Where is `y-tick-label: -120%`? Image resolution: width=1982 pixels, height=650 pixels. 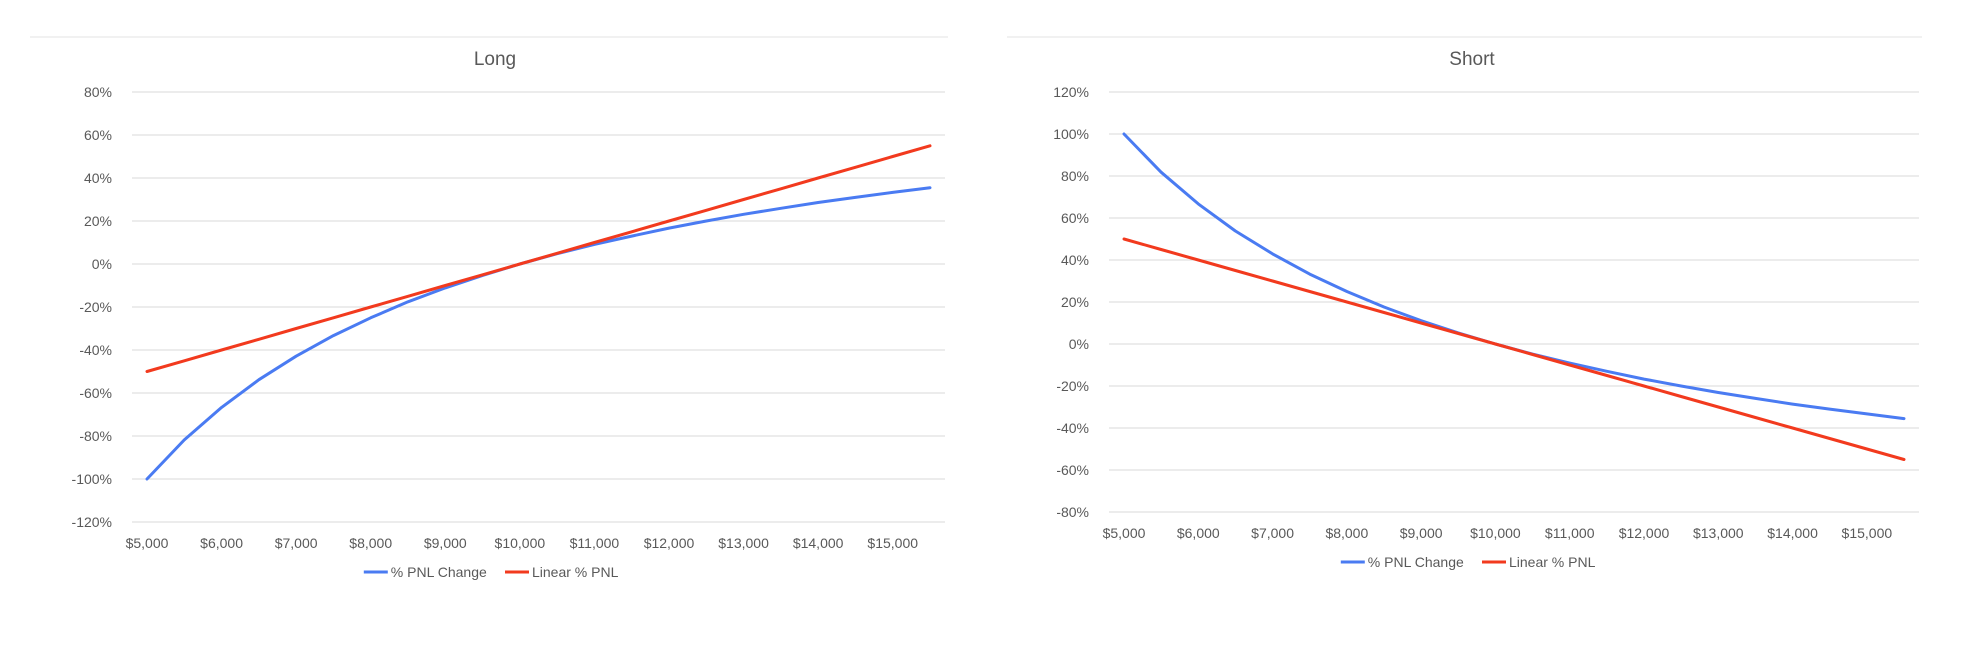
y-tick-label: -120% is located at coordinates (92, 522).